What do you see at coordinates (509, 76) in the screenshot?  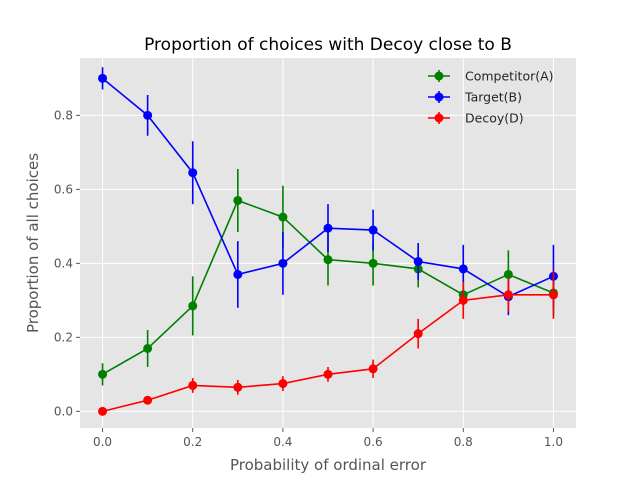 I see `legend-label: Competitor(A)` at bounding box center [509, 76].